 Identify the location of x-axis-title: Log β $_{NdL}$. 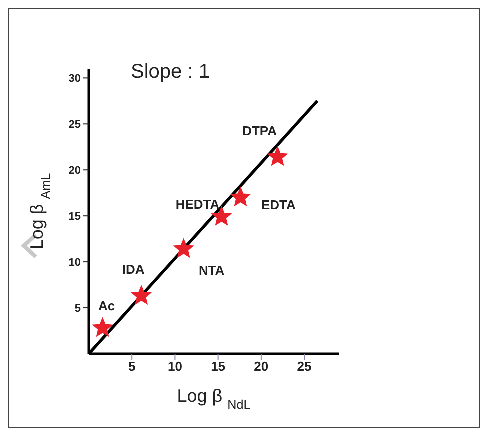
(214, 399).